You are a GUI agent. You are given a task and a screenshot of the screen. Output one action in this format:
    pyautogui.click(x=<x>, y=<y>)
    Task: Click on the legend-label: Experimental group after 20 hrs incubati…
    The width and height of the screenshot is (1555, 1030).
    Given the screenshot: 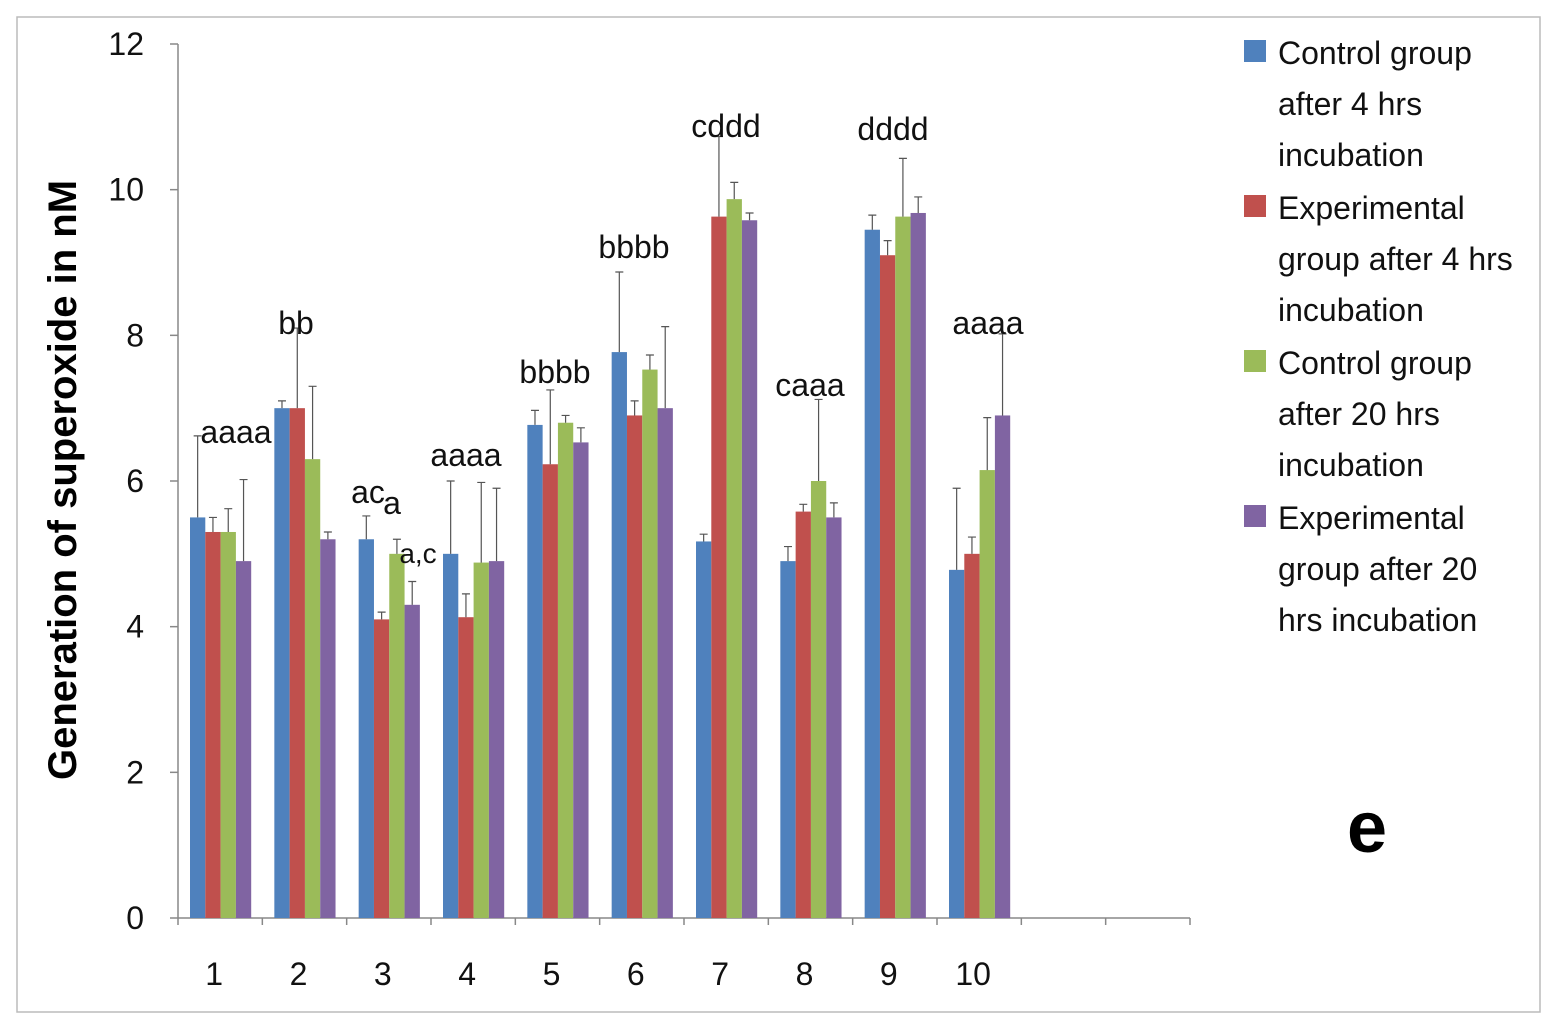 What is the action you would take?
    pyautogui.click(x=1378, y=569)
    